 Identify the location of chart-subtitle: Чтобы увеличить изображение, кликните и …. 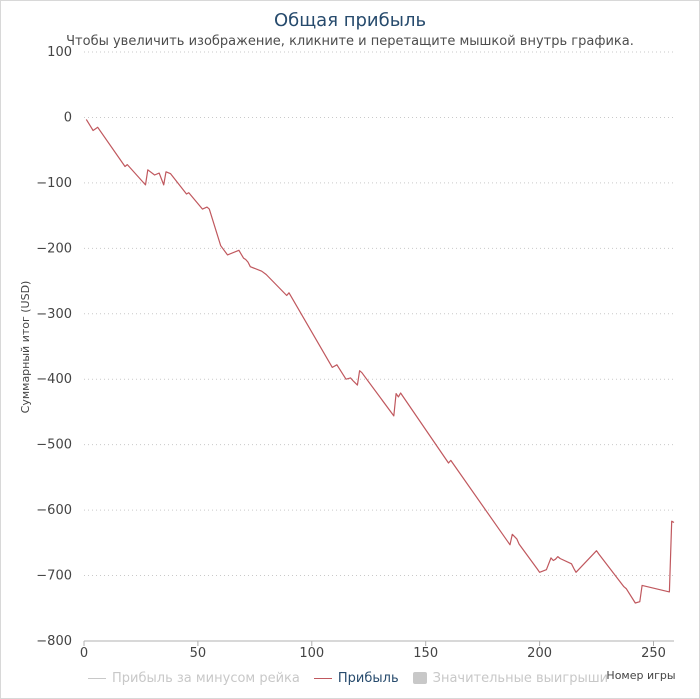
(350, 41).